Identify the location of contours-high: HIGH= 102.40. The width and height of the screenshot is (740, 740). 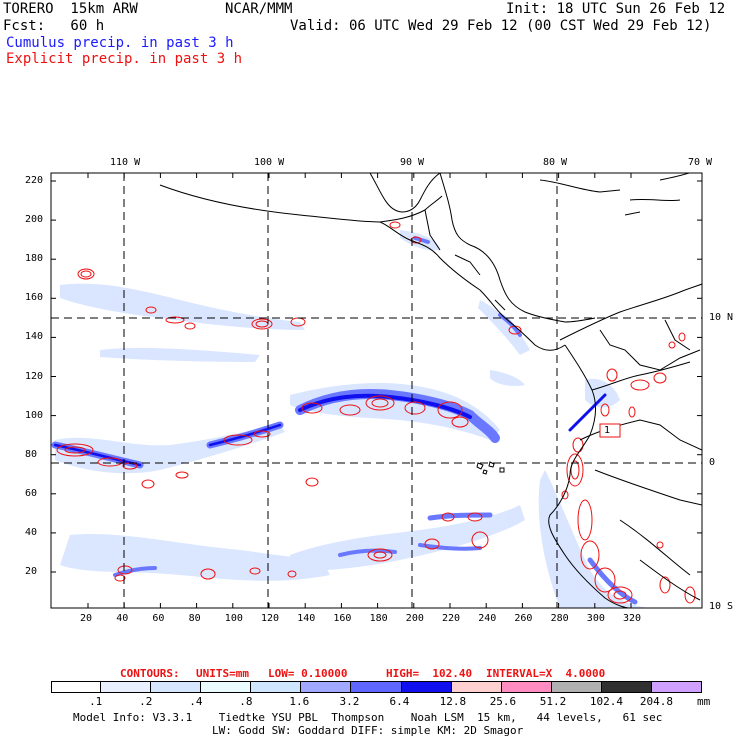
(429, 673).